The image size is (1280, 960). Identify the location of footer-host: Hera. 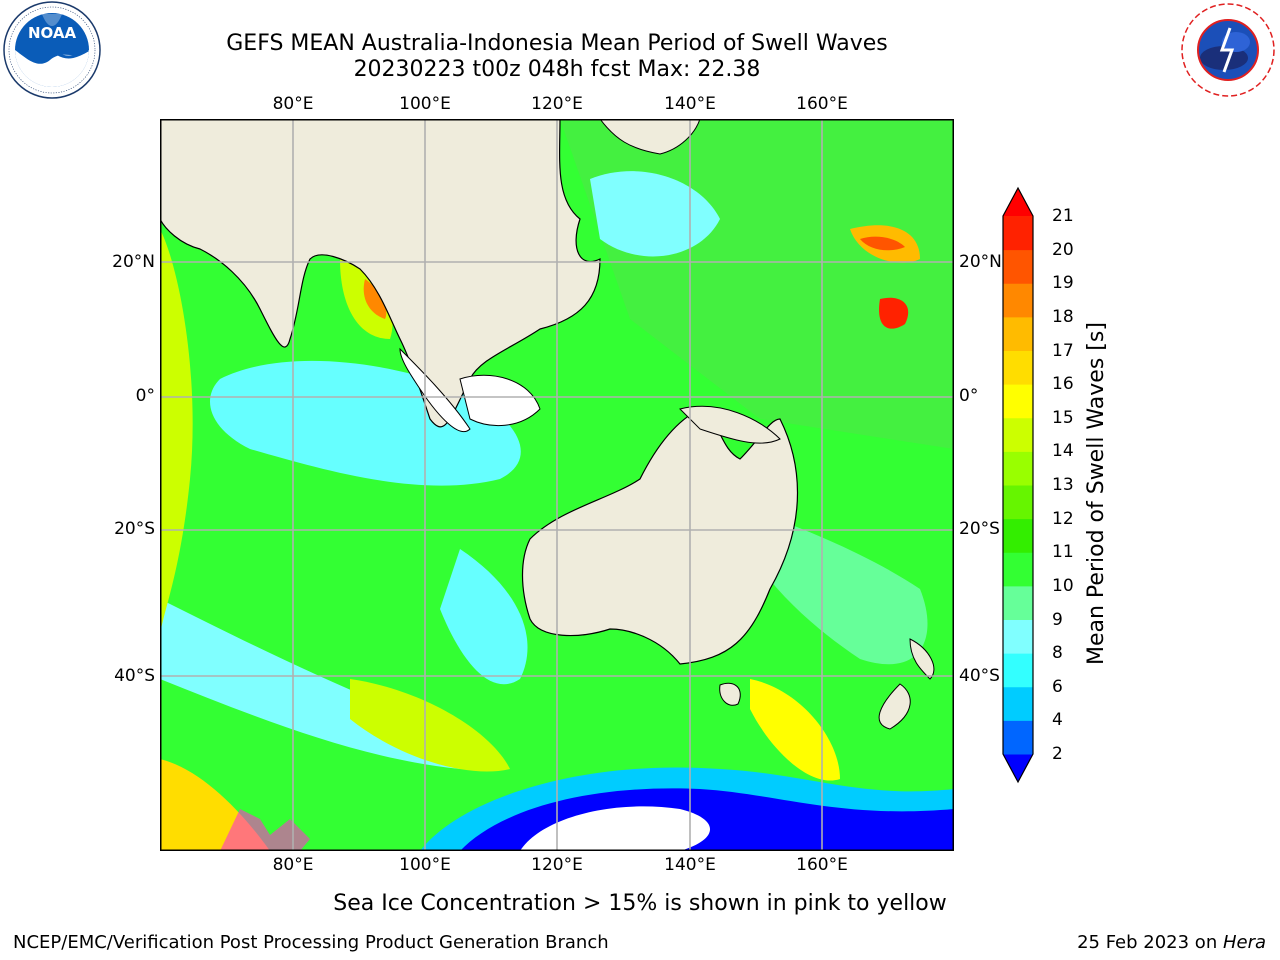
(1244, 942).